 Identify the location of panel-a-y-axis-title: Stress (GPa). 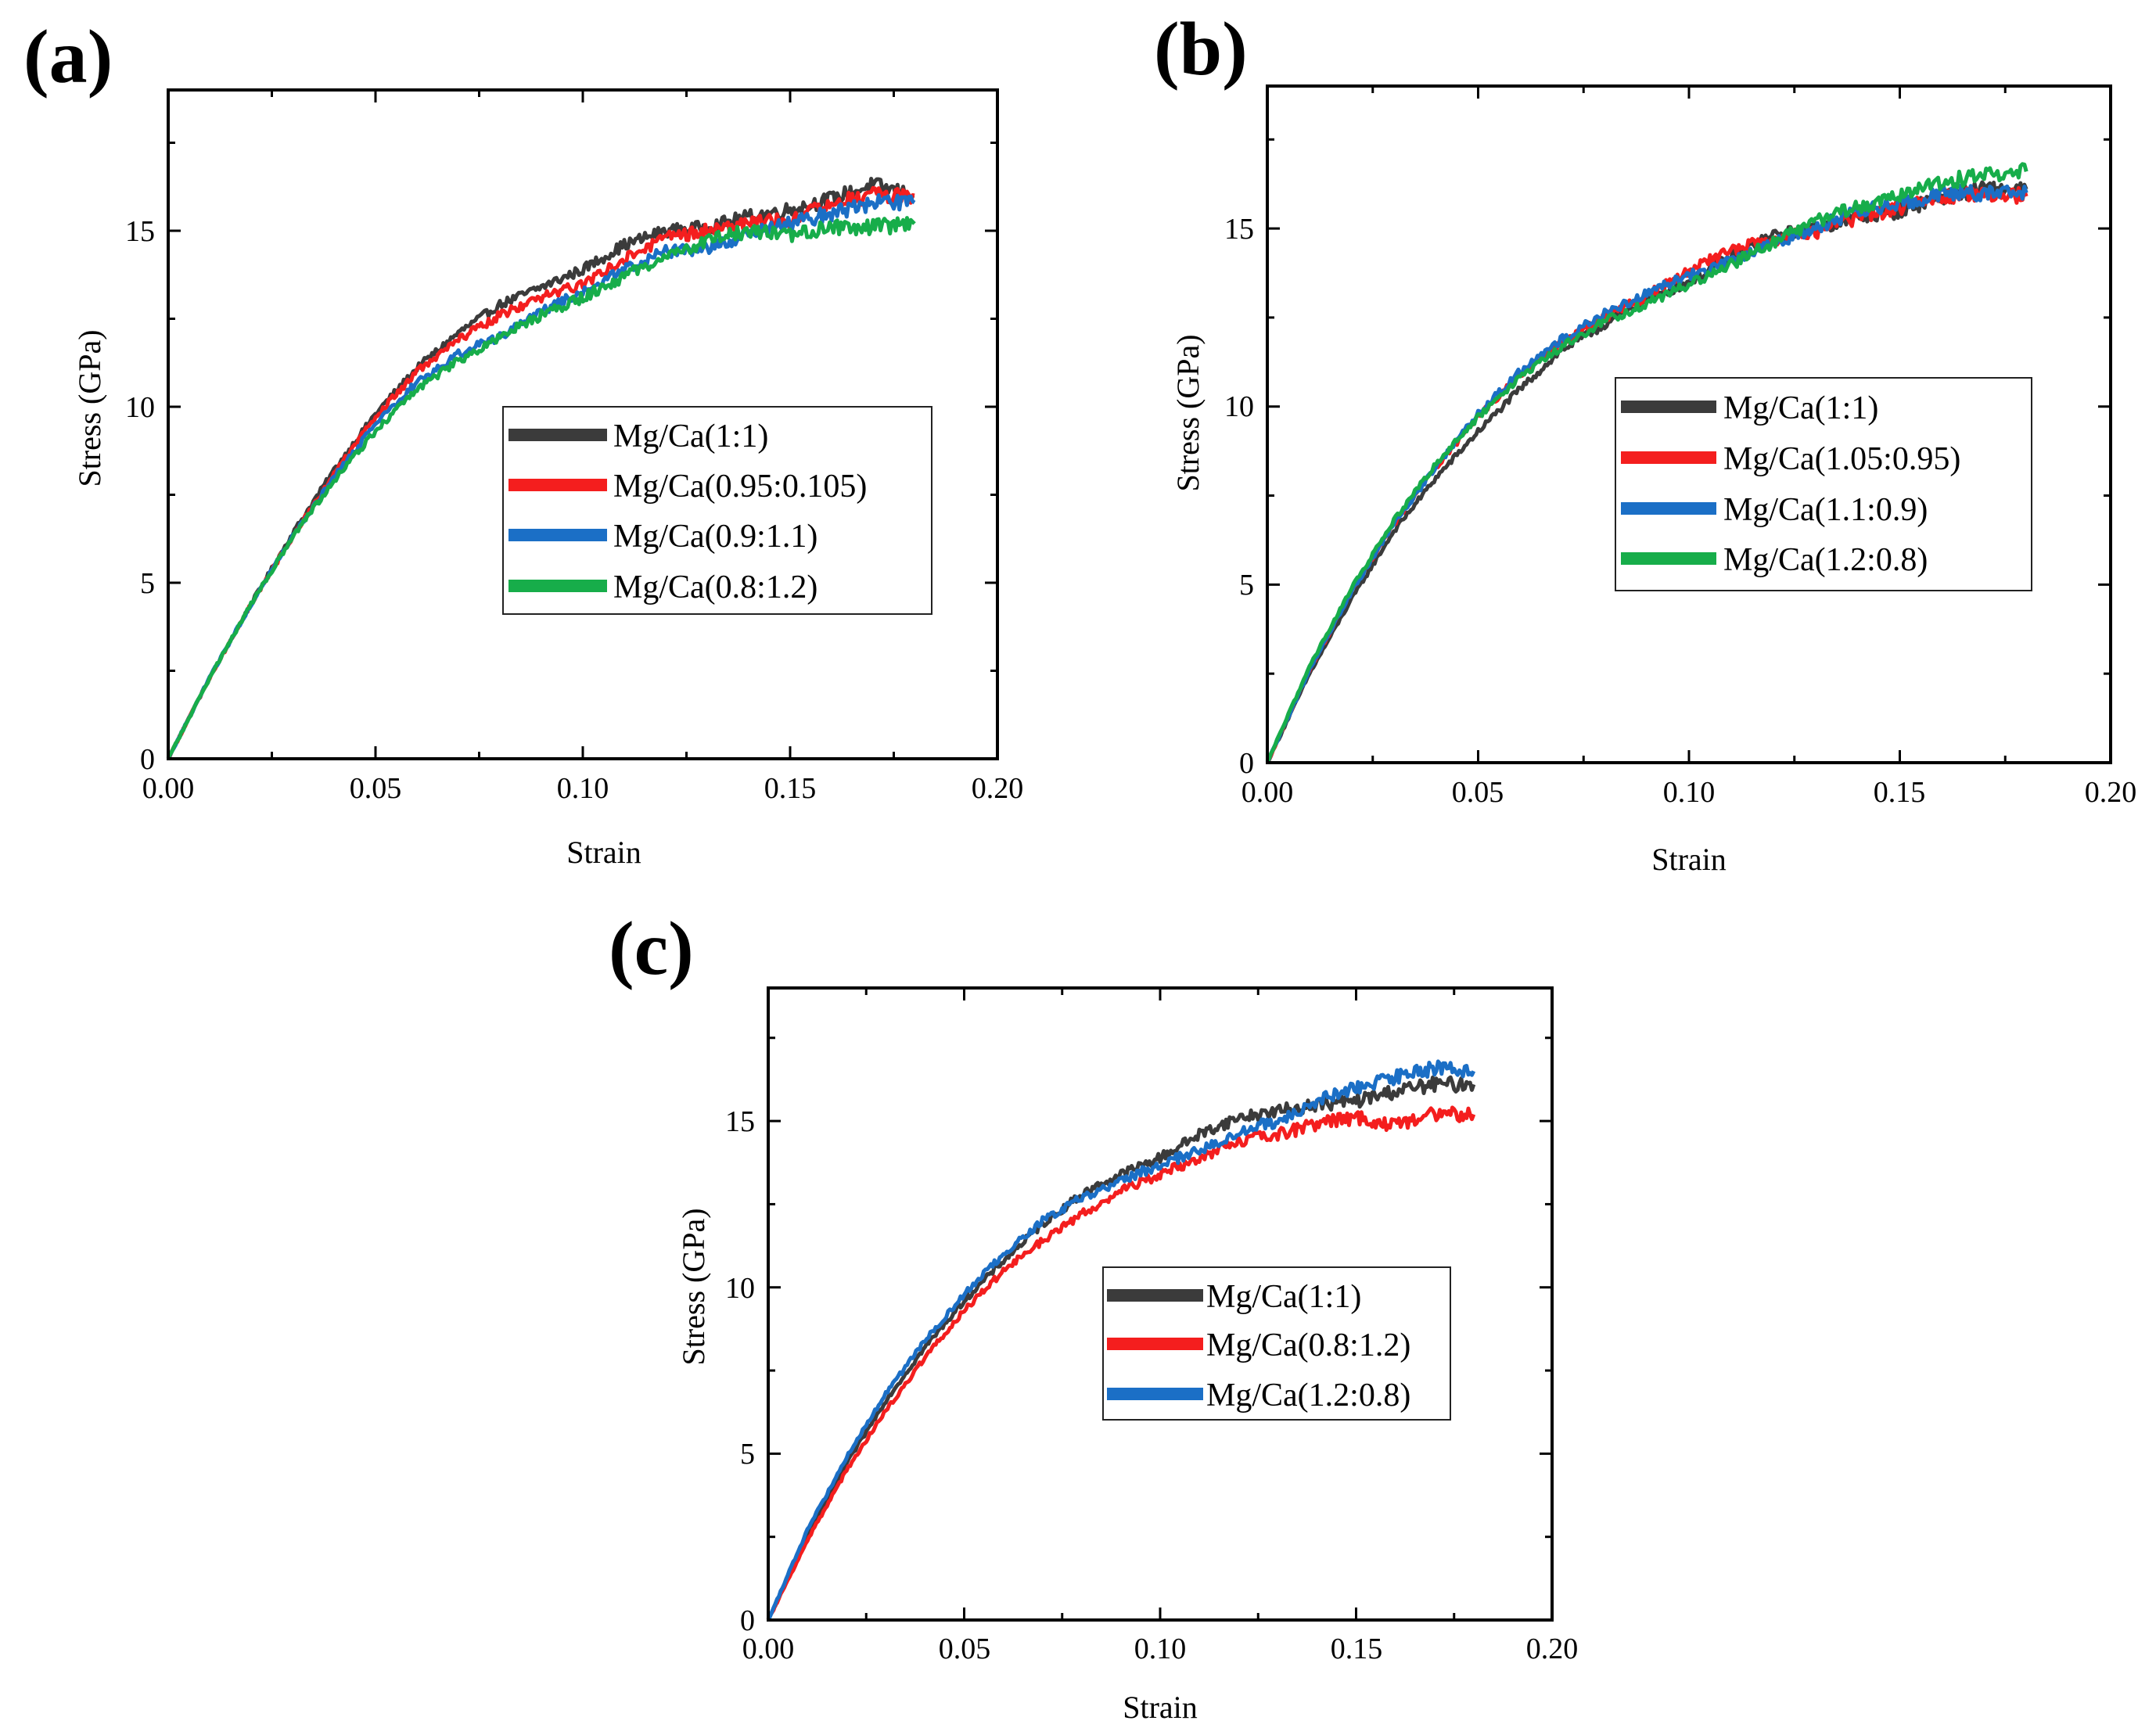
(89, 408).